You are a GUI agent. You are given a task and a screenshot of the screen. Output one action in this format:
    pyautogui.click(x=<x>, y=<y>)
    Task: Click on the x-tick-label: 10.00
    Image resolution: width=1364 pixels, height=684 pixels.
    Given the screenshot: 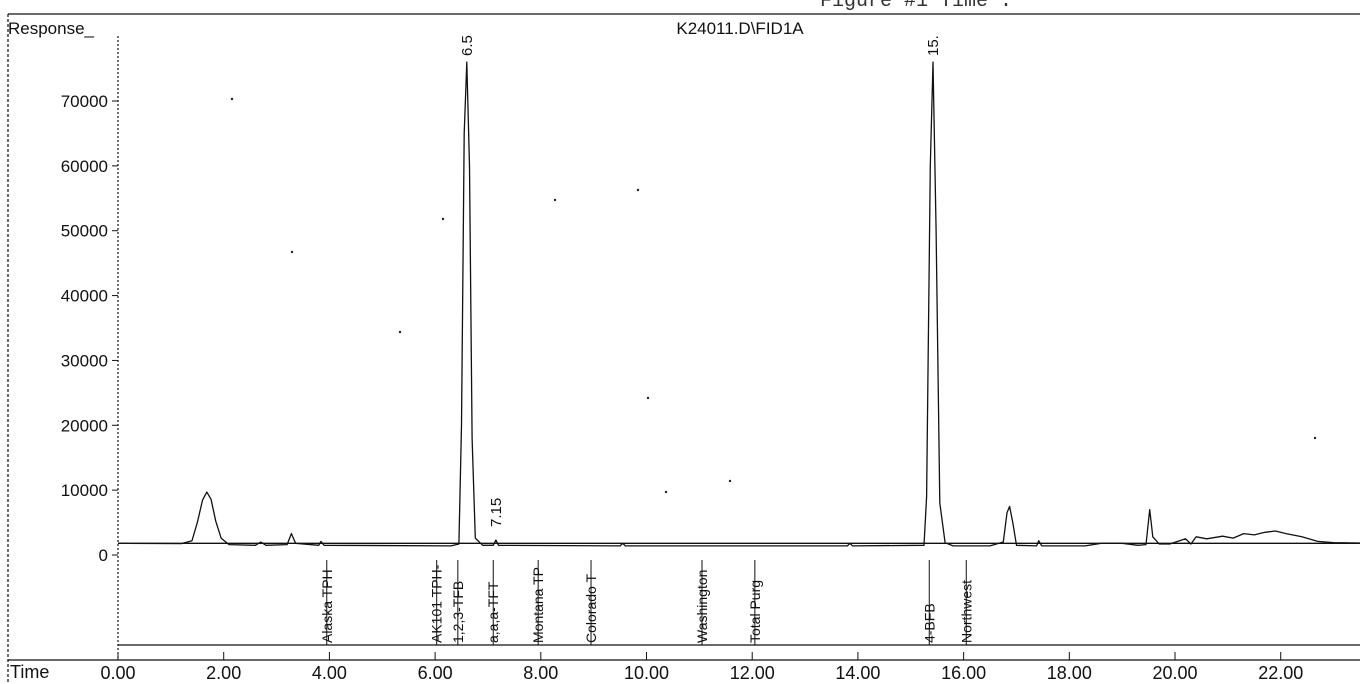 What is the action you would take?
    pyautogui.click(x=646, y=673)
    